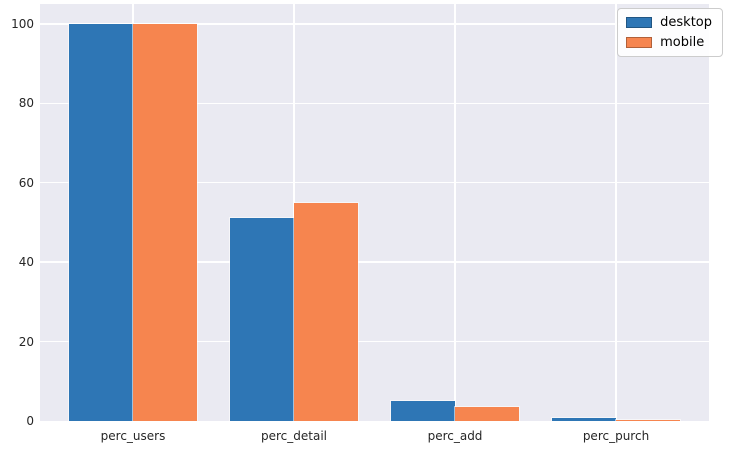 Image resolution: width=730 pixels, height=450 pixels. Describe the element at coordinates (30, 421) in the screenshot. I see `y-tick-label-0: 0` at that location.